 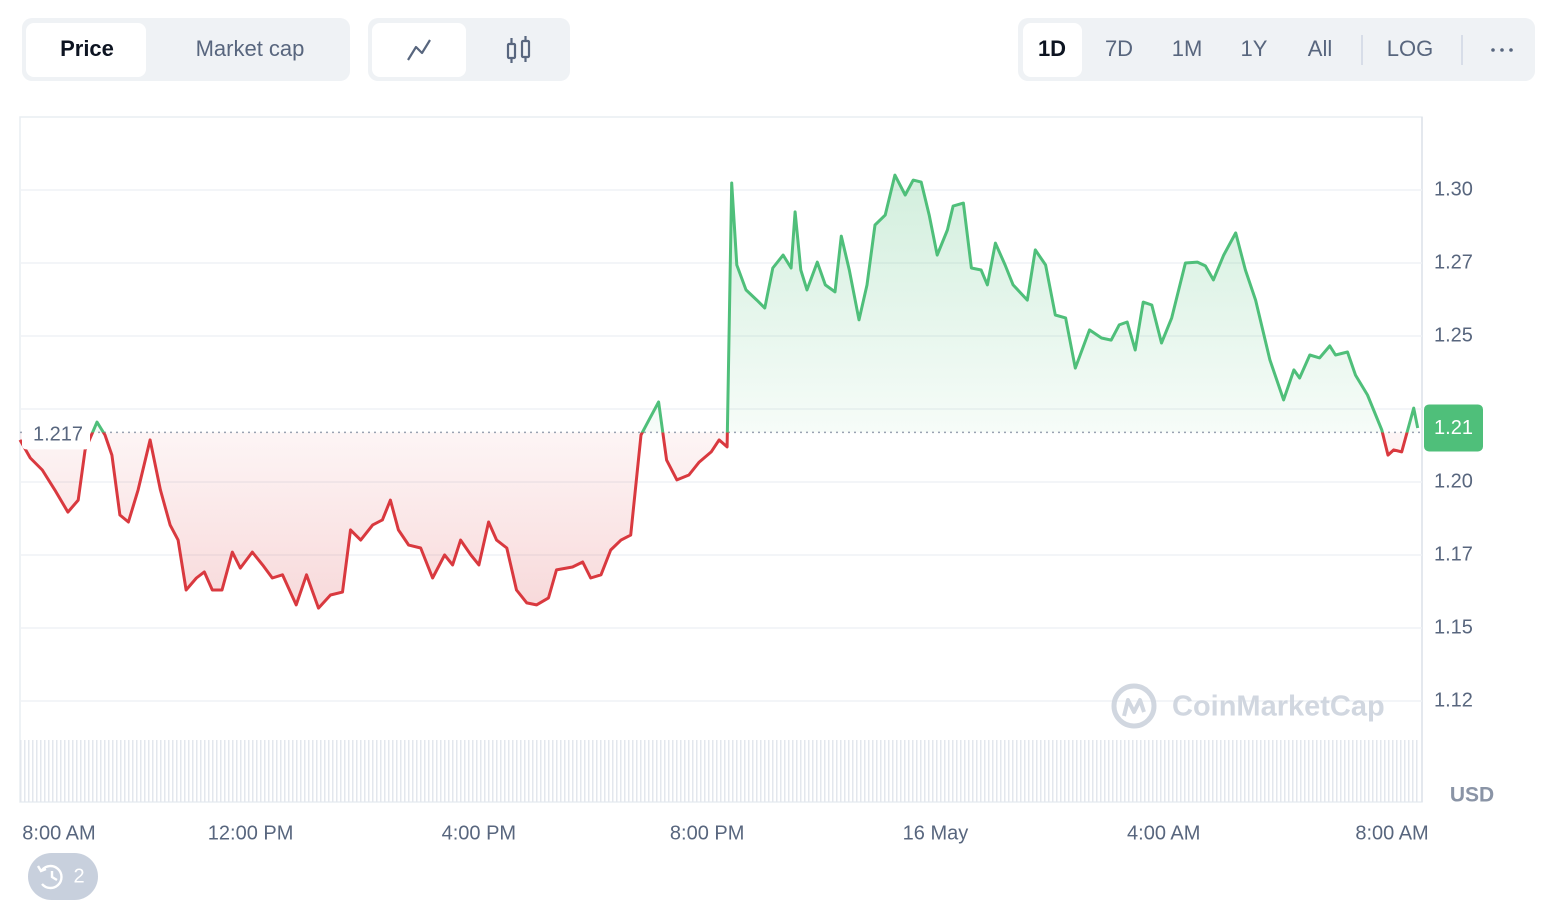 I want to click on y-tick-label: 1.27, so click(x=1453, y=262).